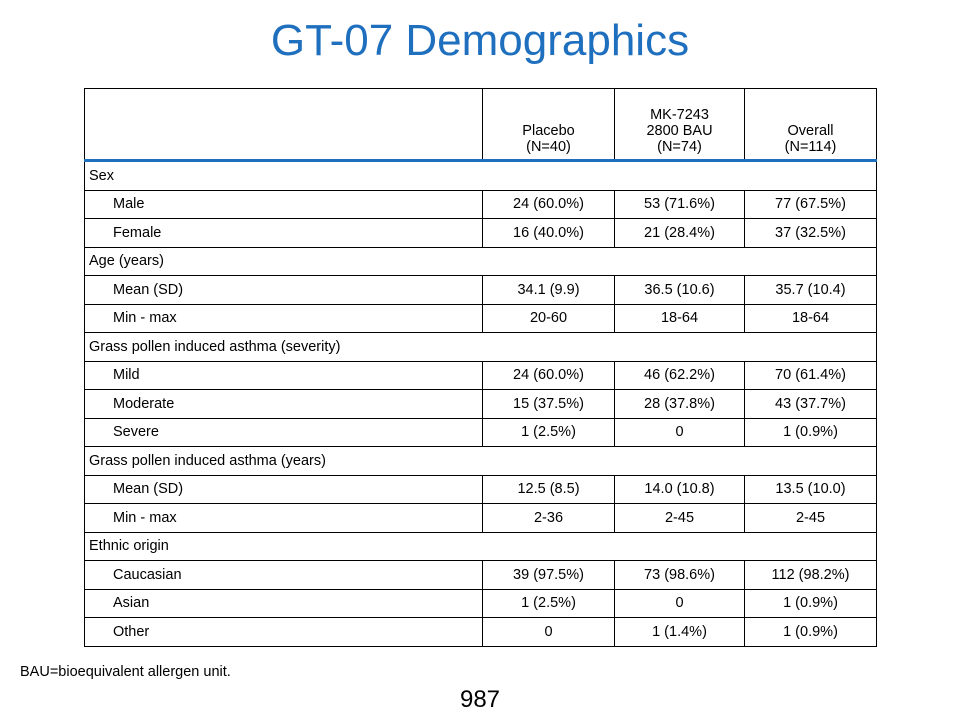  What do you see at coordinates (810, 147) in the screenshot?
I see `header-overall-n: (N=114)` at bounding box center [810, 147].